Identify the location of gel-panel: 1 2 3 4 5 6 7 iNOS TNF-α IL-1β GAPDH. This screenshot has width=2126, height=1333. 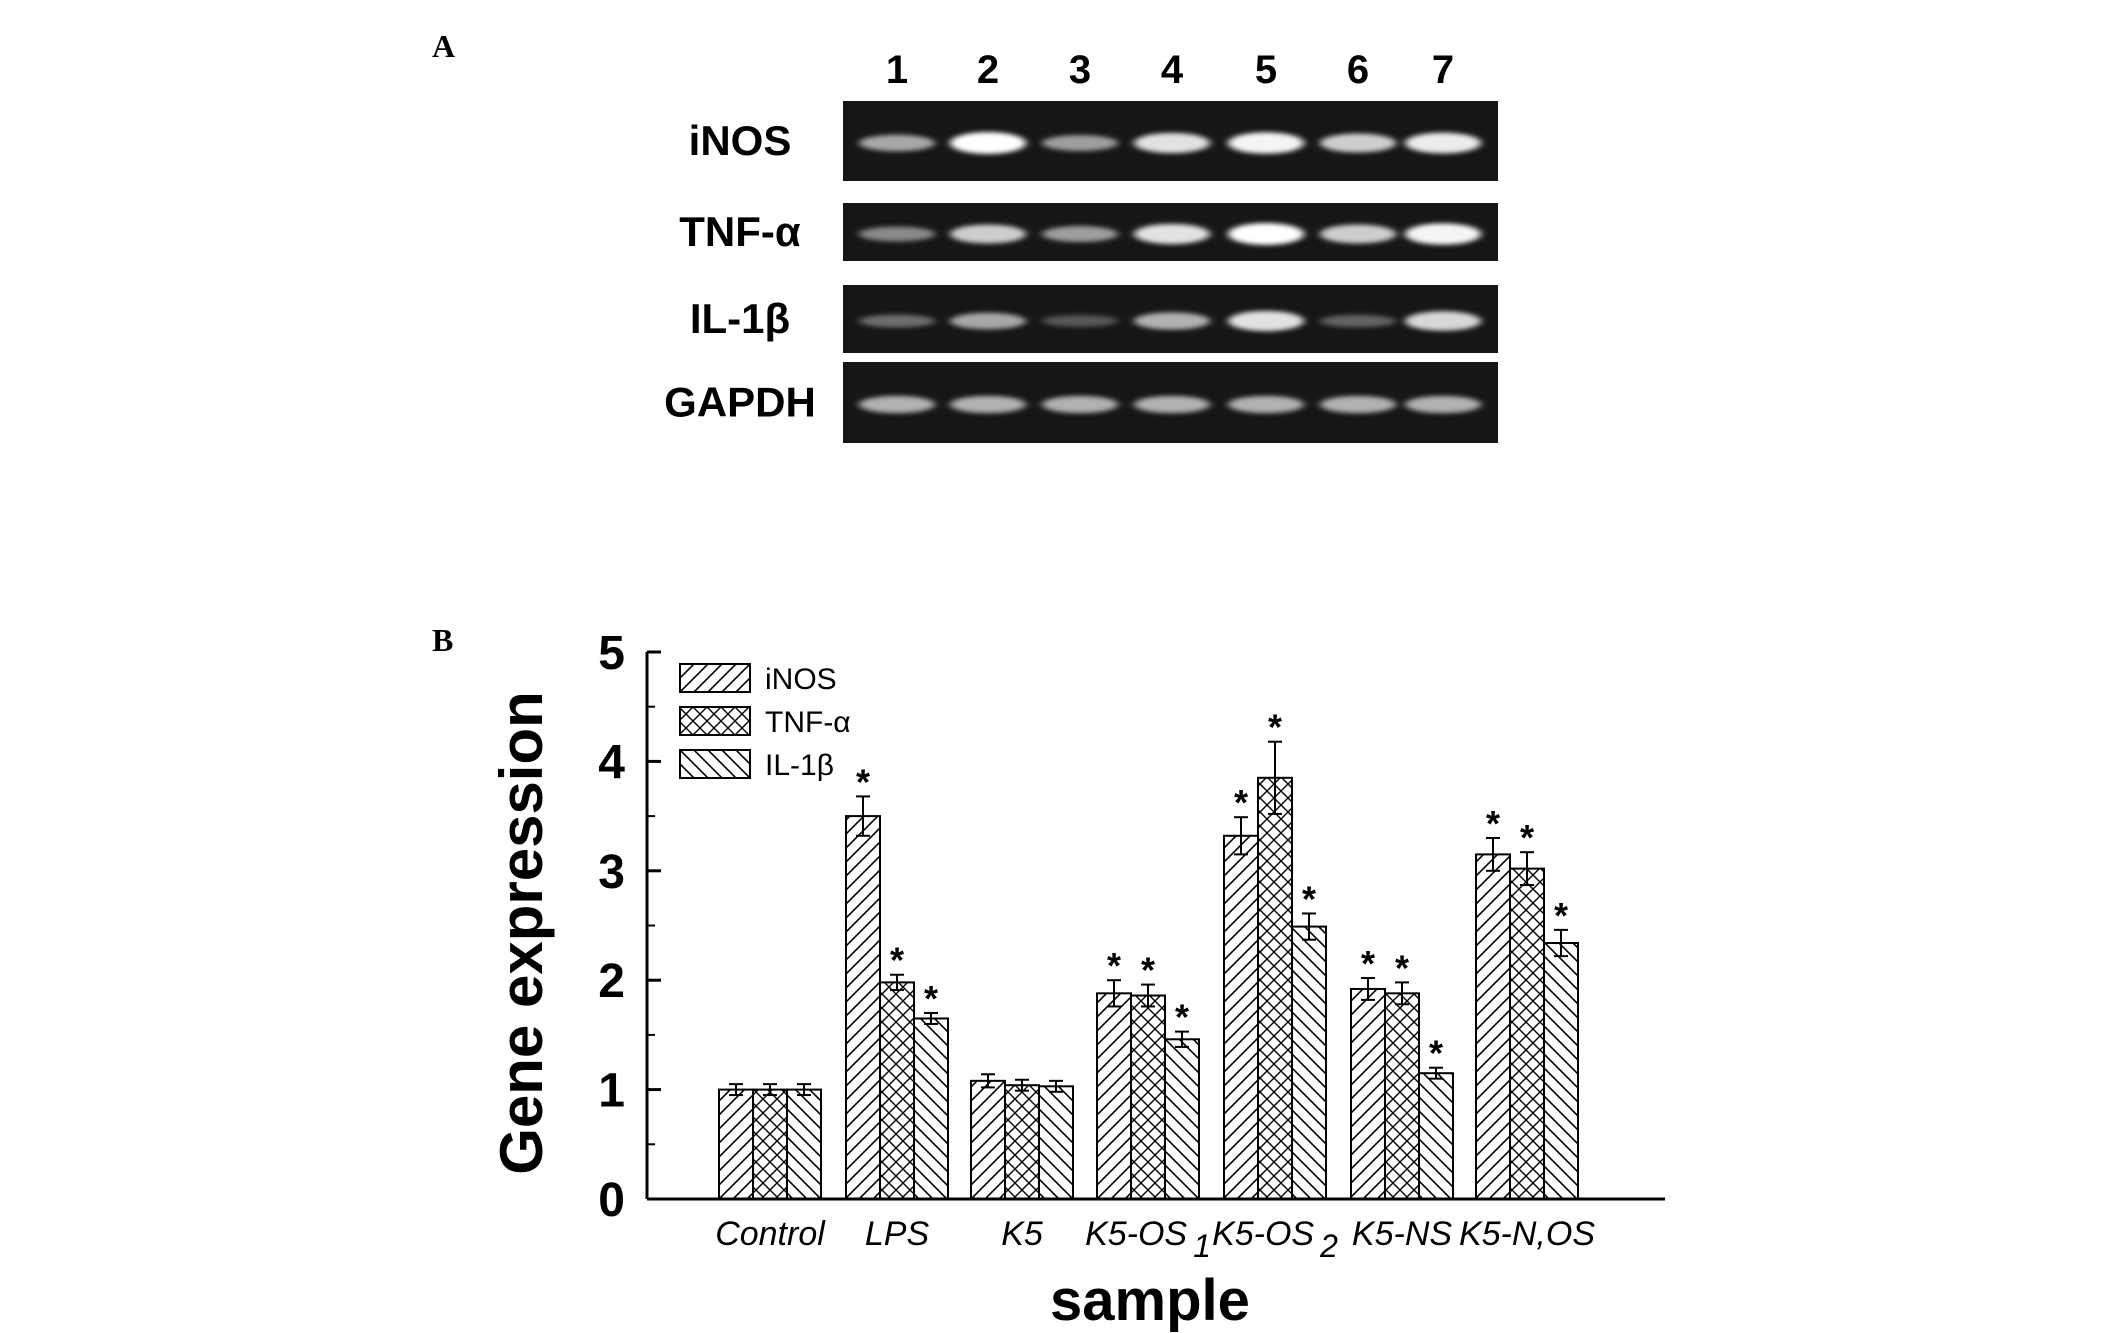
(1081, 245).